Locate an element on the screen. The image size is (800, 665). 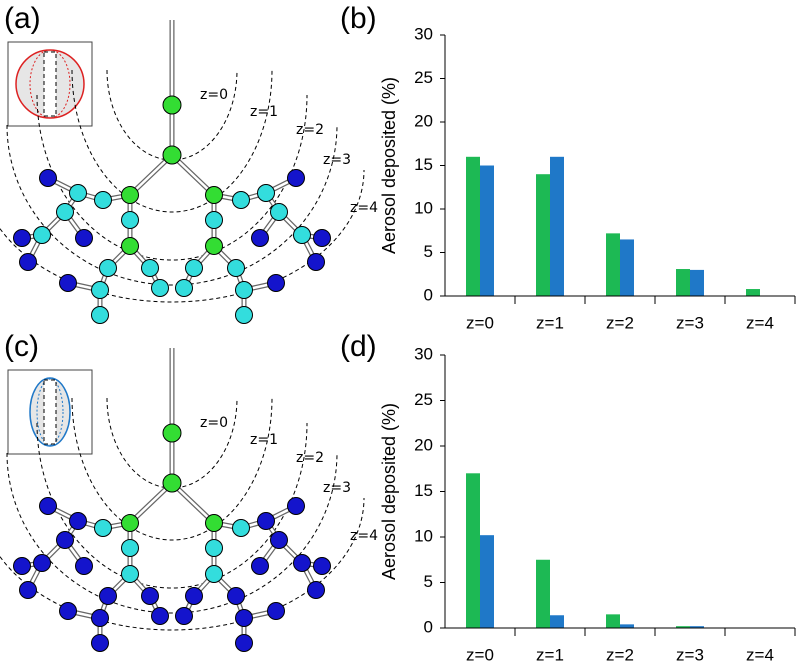
generation-label: z=3 is located at coordinates (337, 160).